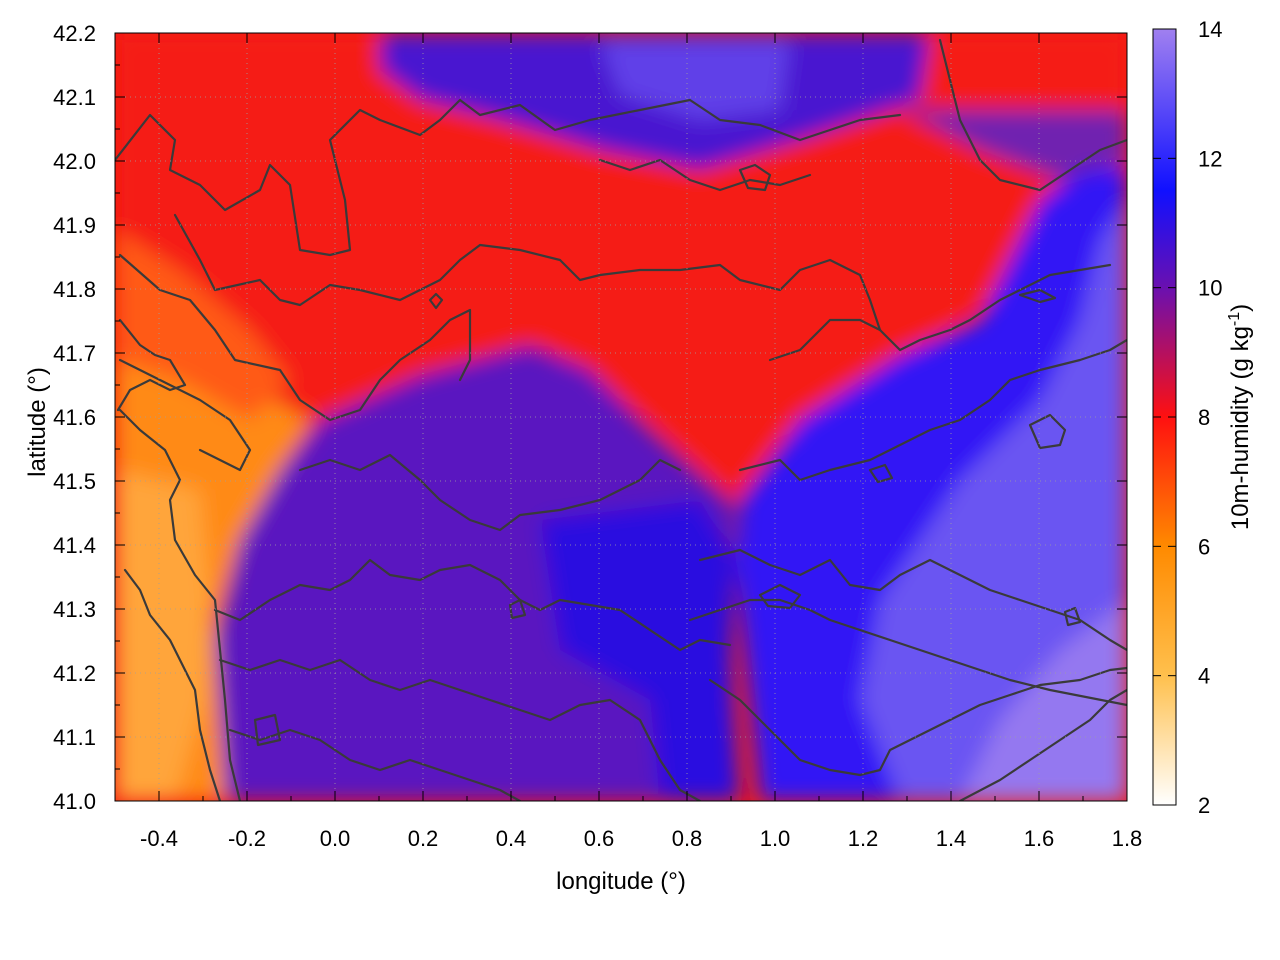 This screenshot has height=960, width=1280. I want to click on colorbar-tick-label: 12, so click(1210, 158).